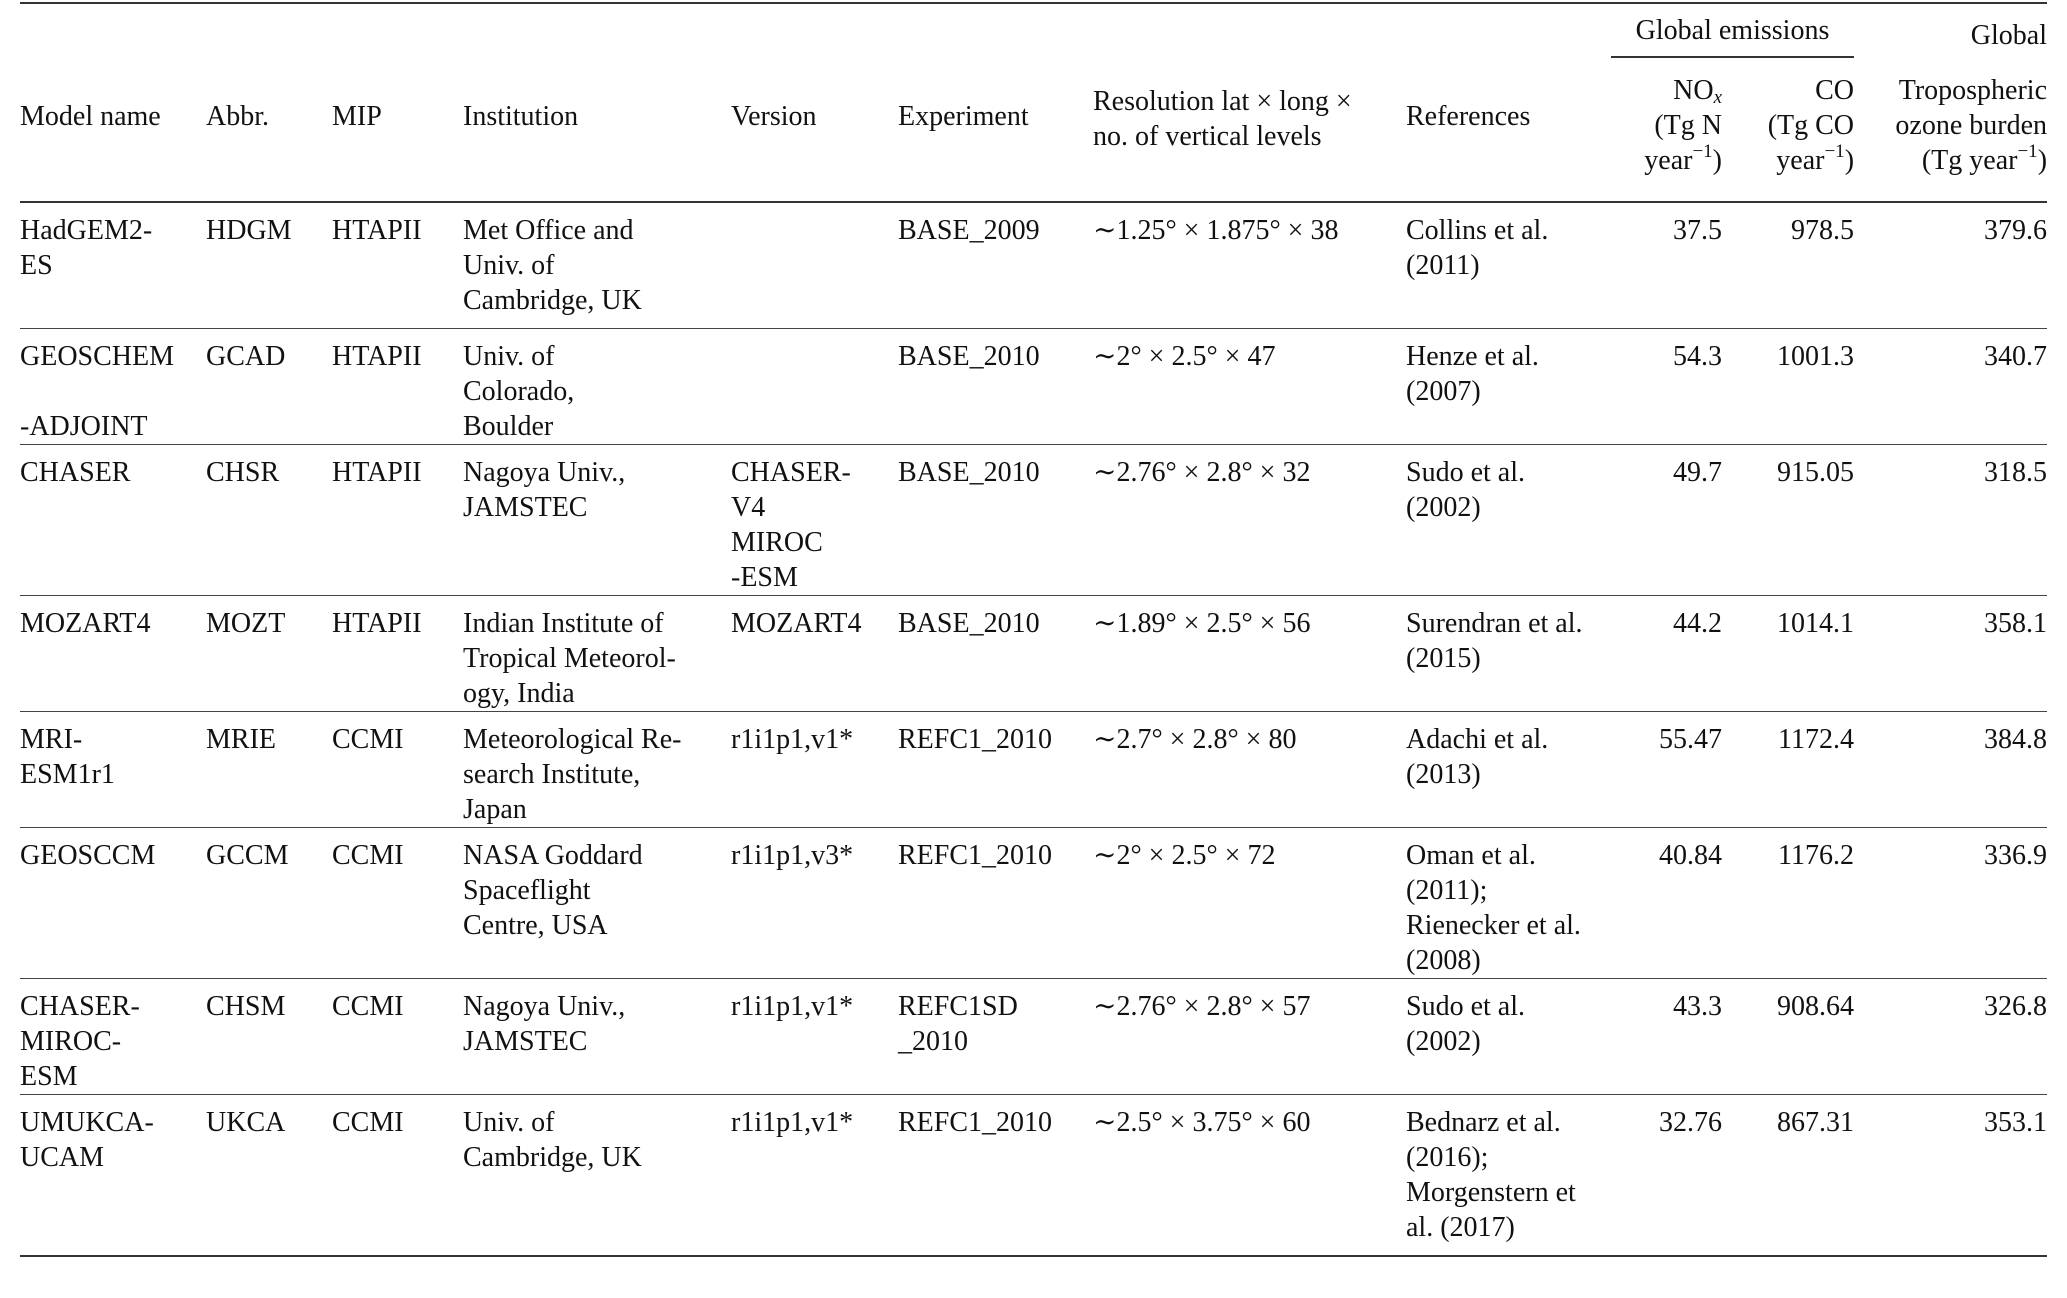 The height and width of the screenshot is (1298, 2067). I want to click on cell-abbr: HDGM, so click(249, 230).